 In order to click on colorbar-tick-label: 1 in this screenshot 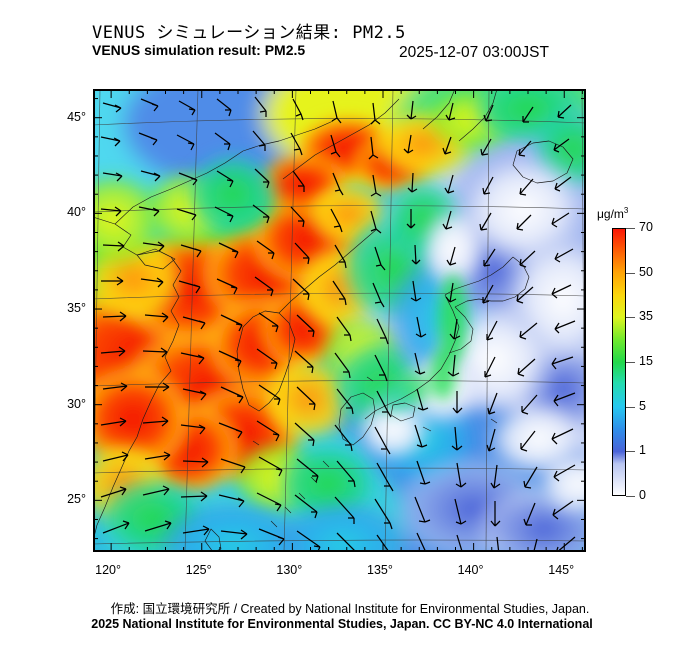, I will do `click(642, 450)`.